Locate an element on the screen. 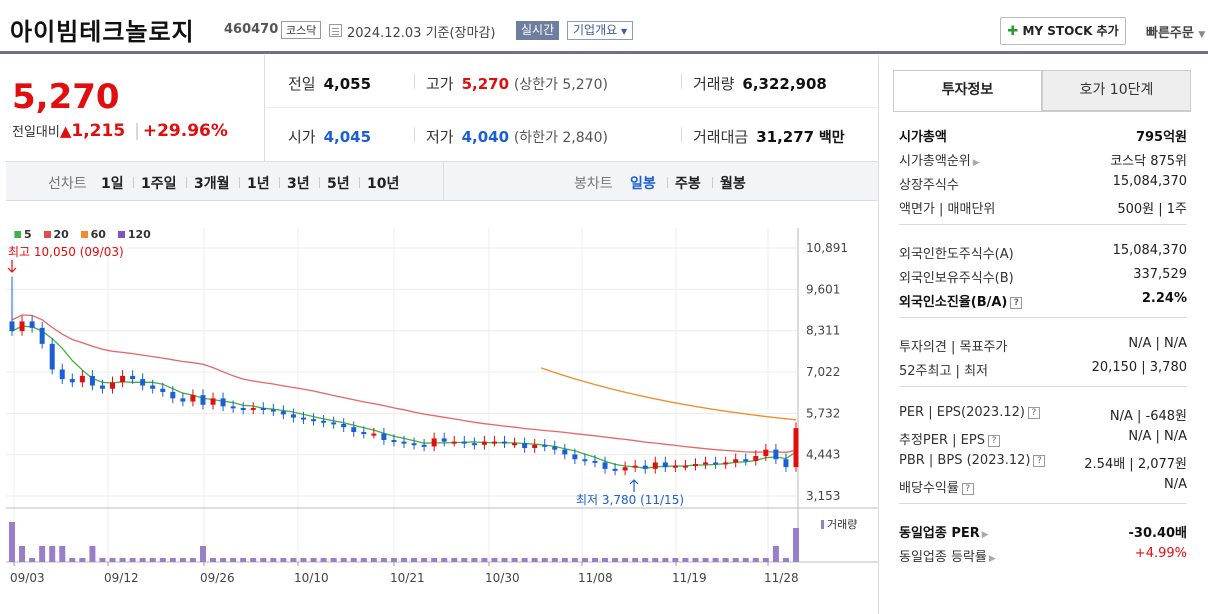 This screenshot has height=614, width=1208. x-tick-label: 10/10 is located at coordinates (311, 578).